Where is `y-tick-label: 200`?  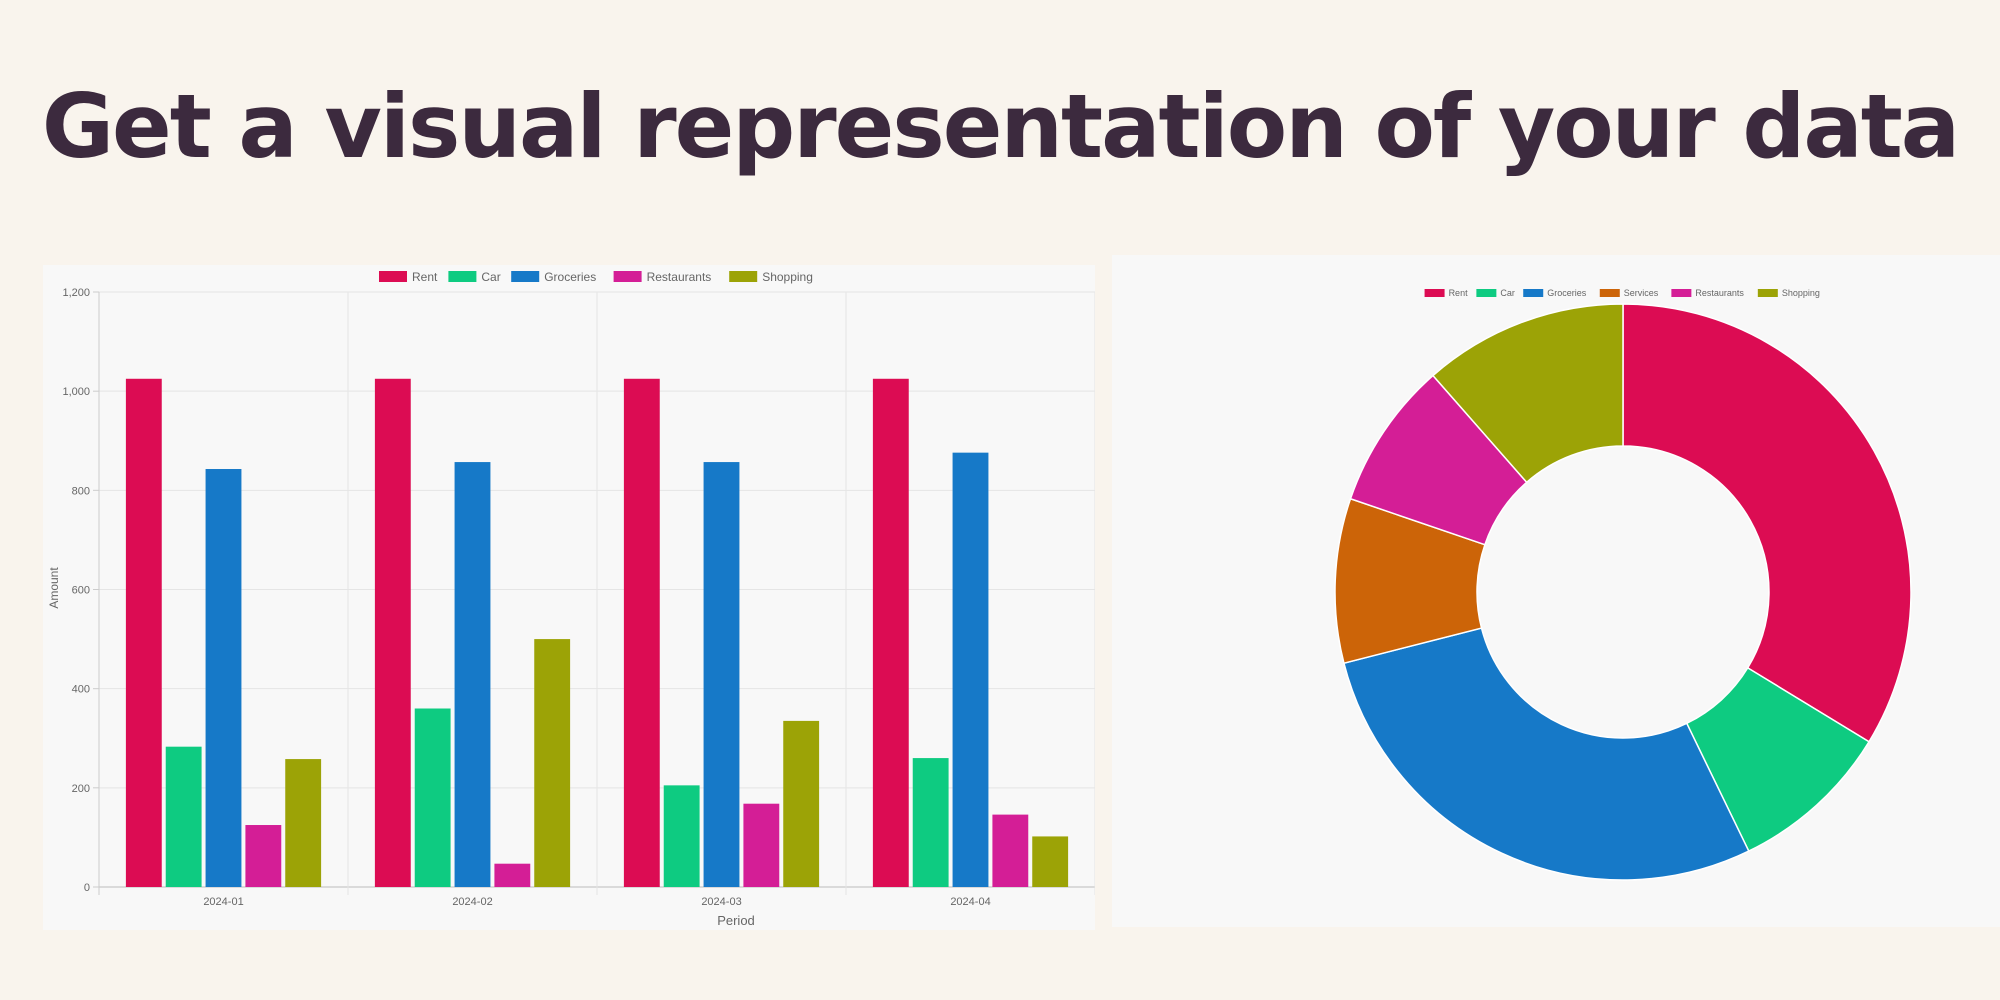 y-tick-label: 200 is located at coordinates (81, 789).